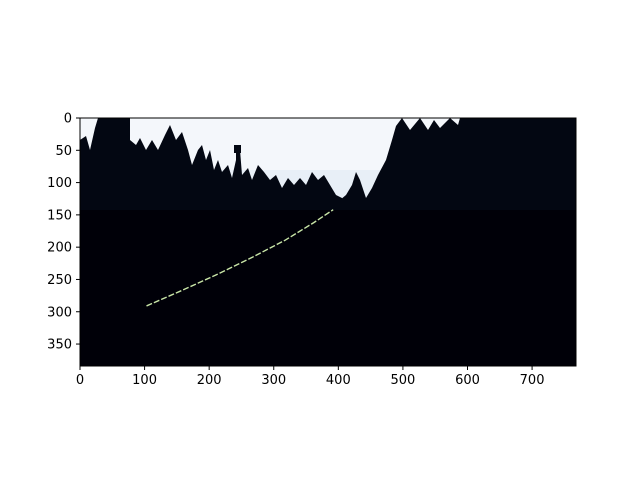 This screenshot has width=640, height=480. What do you see at coordinates (59, 280) in the screenshot?
I see `y-tick-label: 250` at bounding box center [59, 280].